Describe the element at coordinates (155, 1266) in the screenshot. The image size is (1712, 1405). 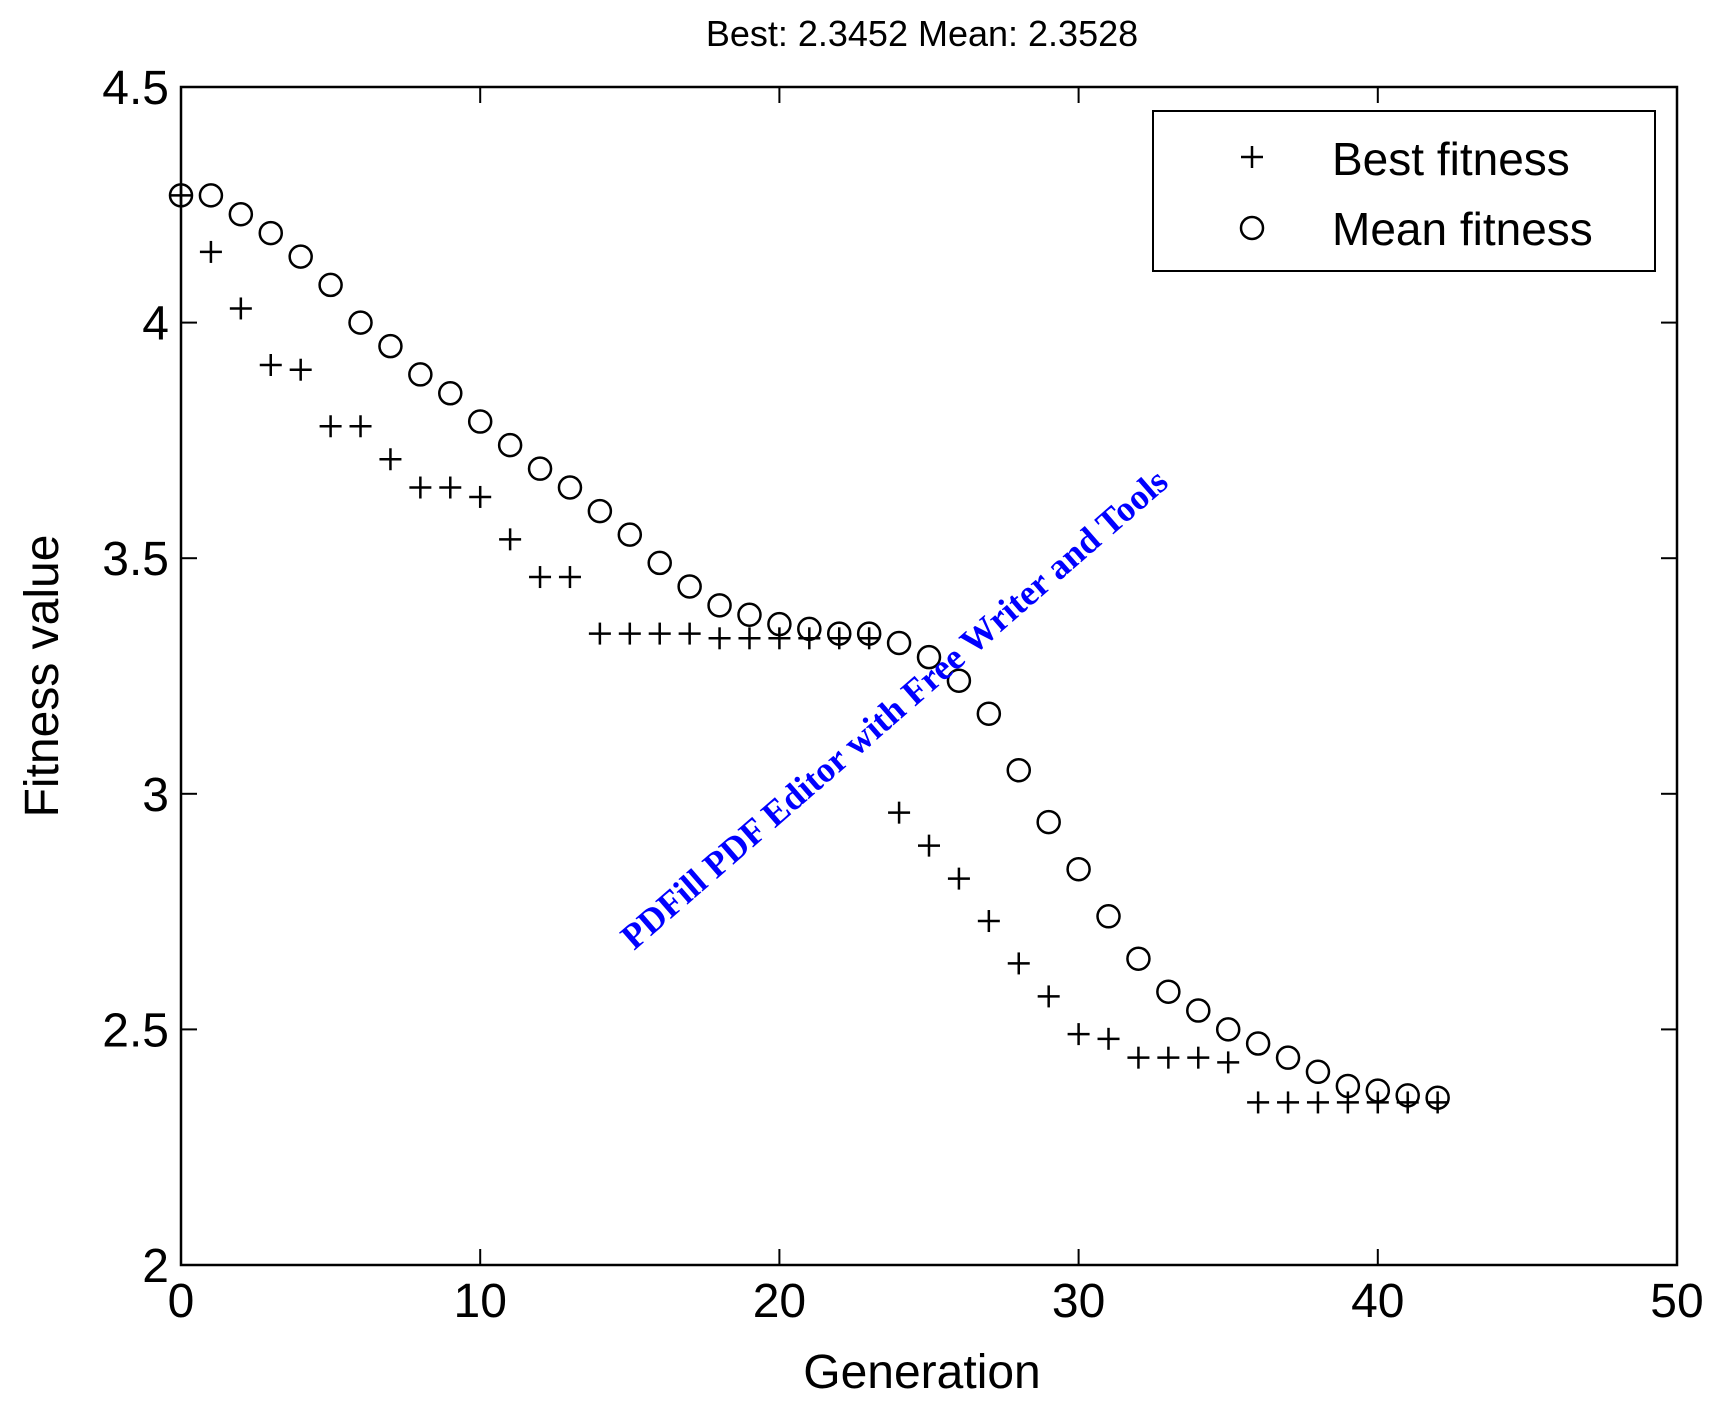
I see `y-tick-label: 2` at that location.